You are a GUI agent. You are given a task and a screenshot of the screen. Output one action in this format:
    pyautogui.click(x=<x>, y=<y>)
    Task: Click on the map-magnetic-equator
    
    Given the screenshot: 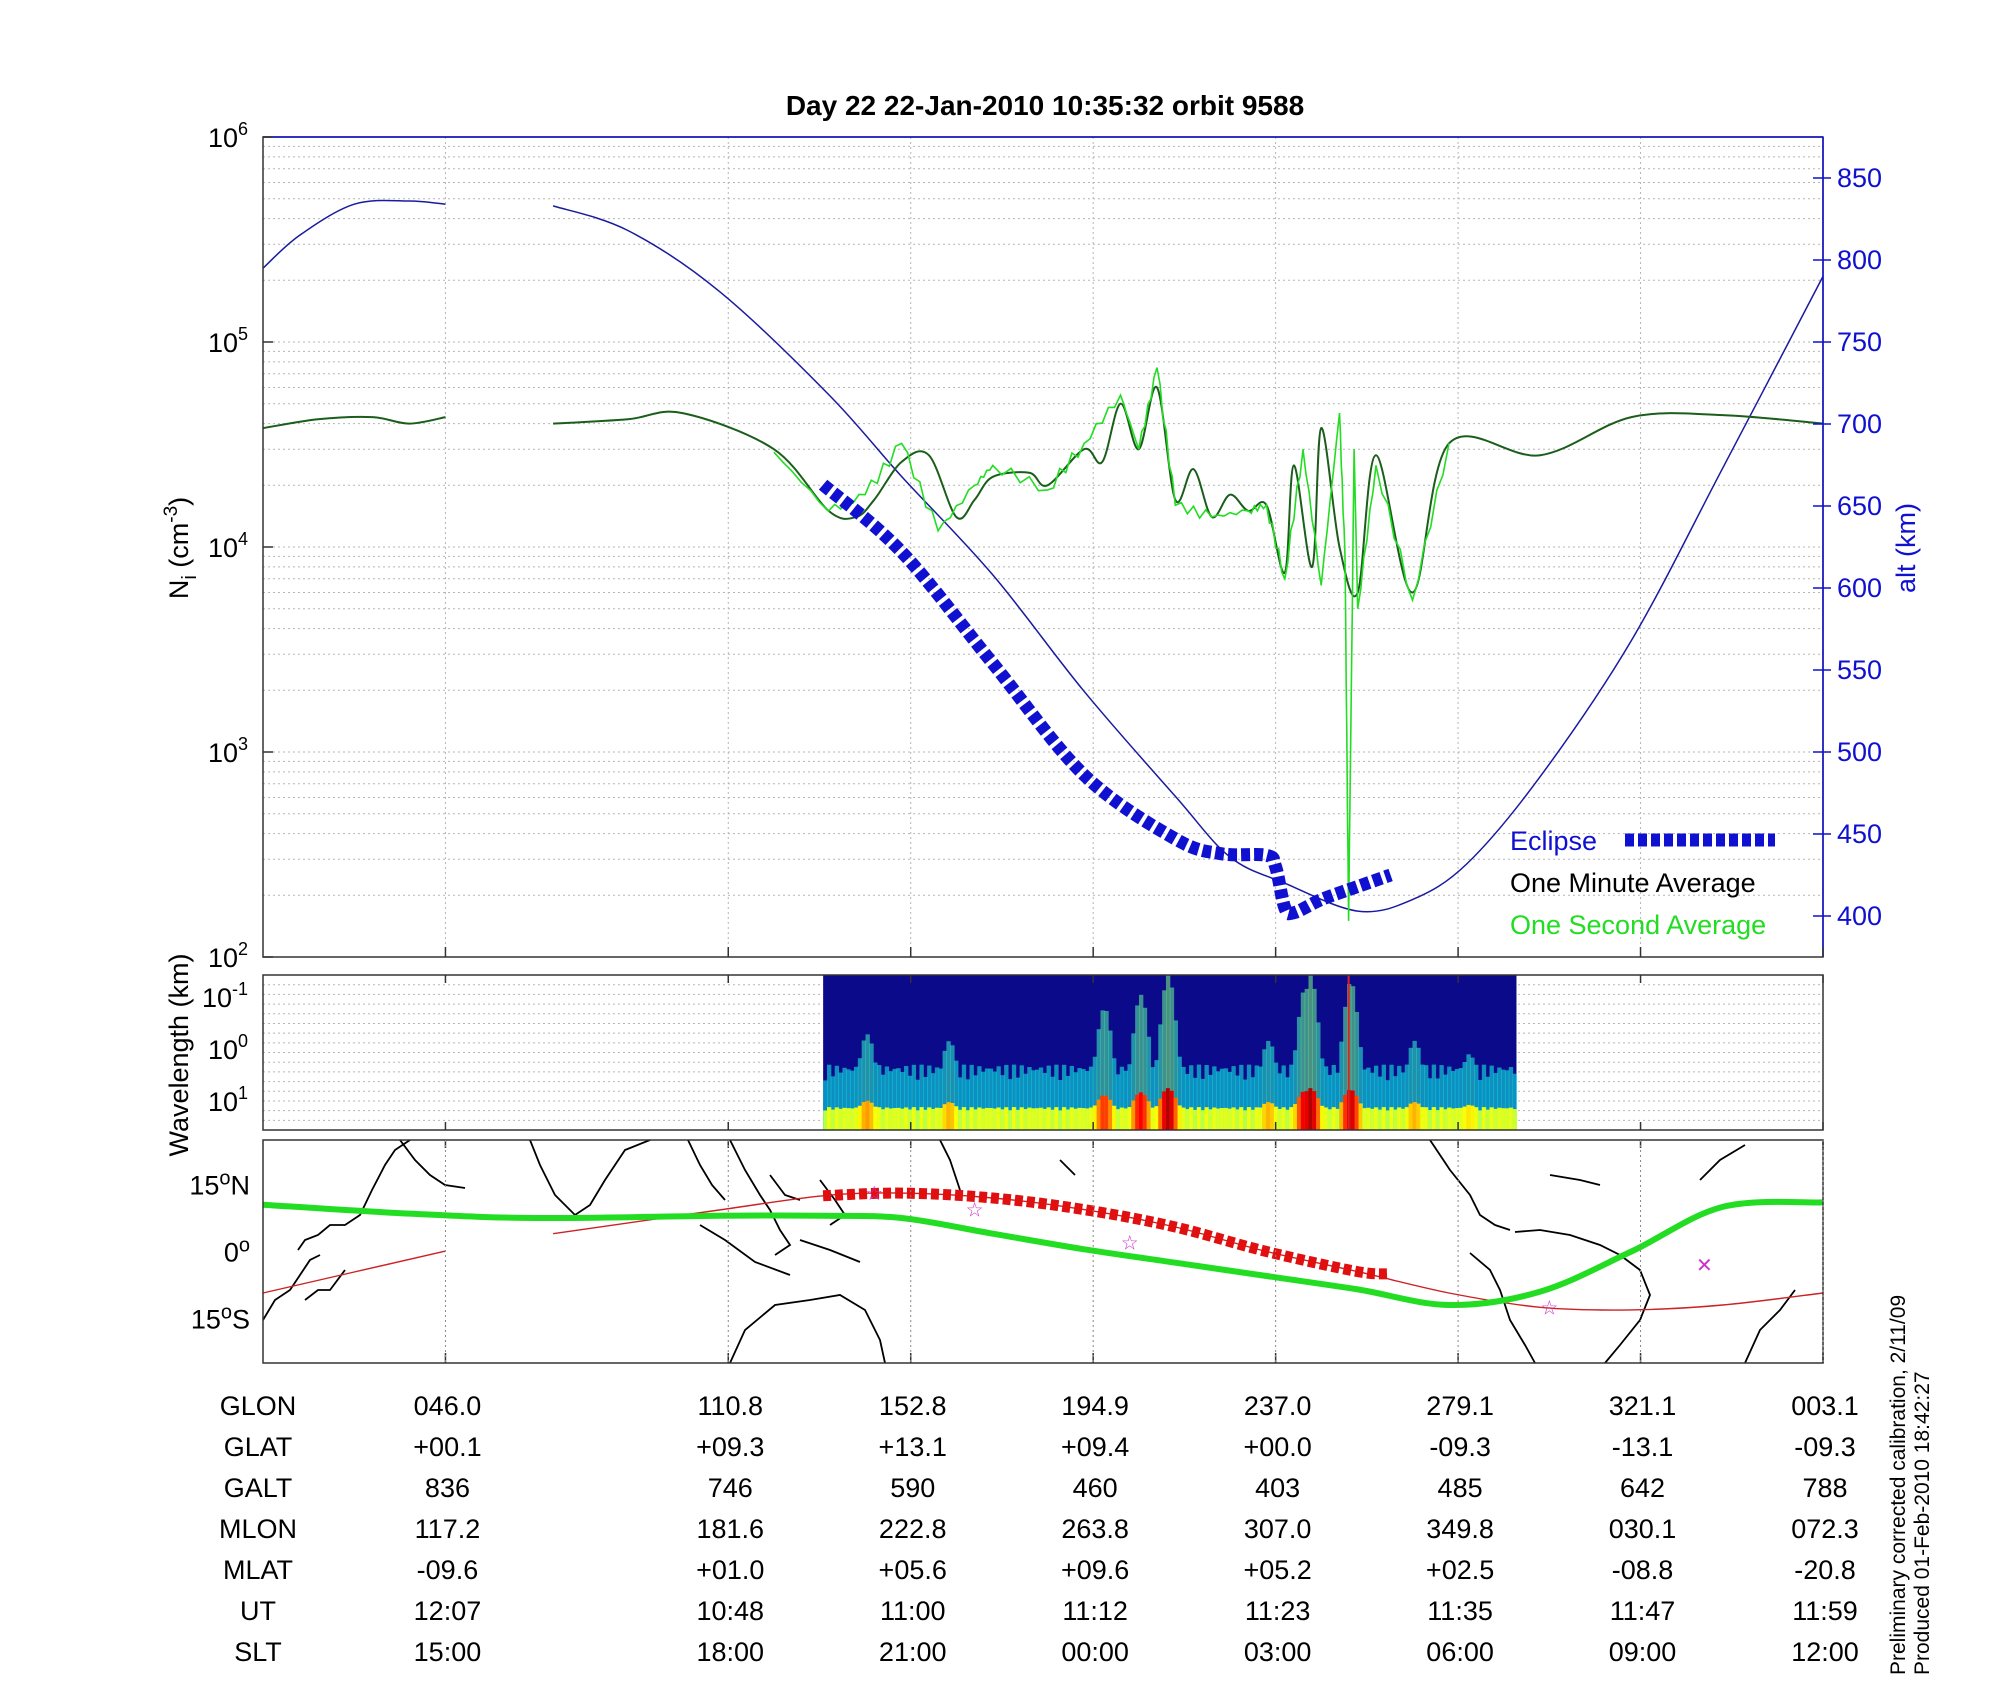 What is the action you would take?
    pyautogui.click(x=1043, y=1253)
    